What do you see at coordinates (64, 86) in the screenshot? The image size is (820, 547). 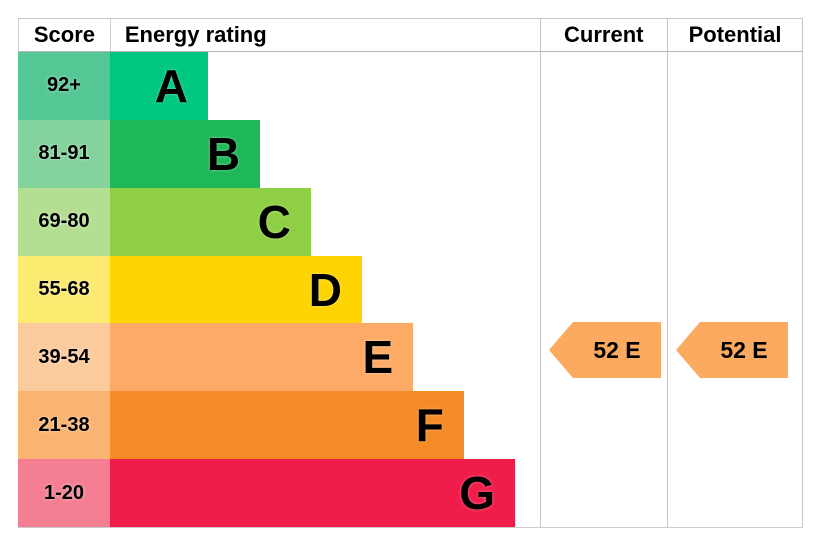 I see `score-range-cell: 92+` at bounding box center [64, 86].